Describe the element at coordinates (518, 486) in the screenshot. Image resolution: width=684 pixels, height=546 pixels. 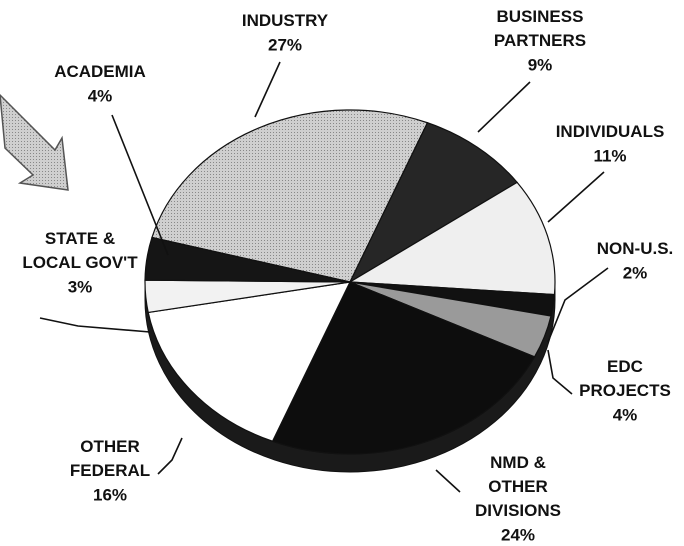
I see `slice-label: NMD & OTHER DIVISIONS` at that location.